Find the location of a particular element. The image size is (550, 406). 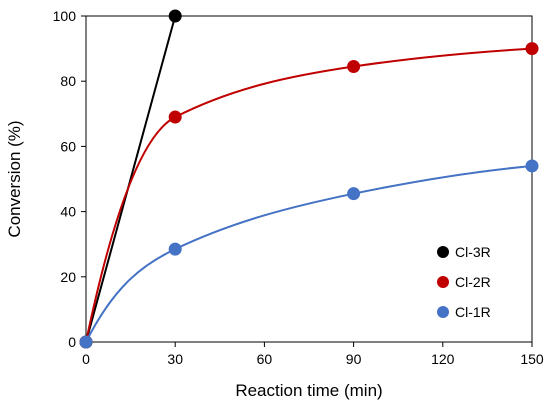

legend-marker-cl-2r is located at coordinates (443, 282).